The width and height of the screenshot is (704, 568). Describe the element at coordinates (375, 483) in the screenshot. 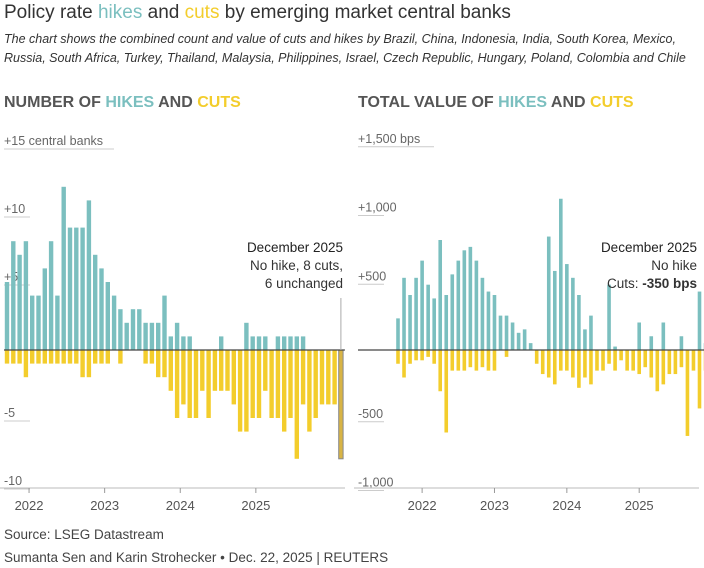

I see `y-tick-label: -1,000` at that location.